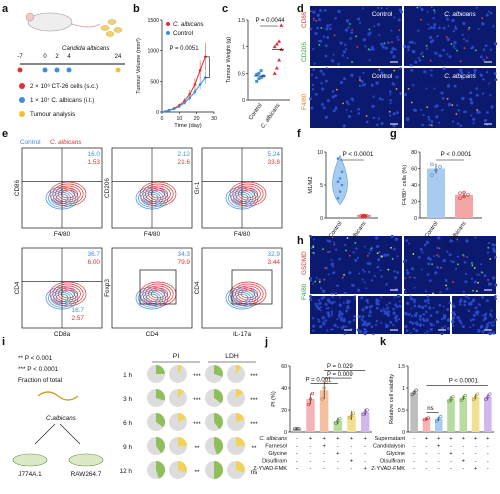 The image size is (500, 494). I want to click on flow-x-label: F4/80, so click(152, 234).